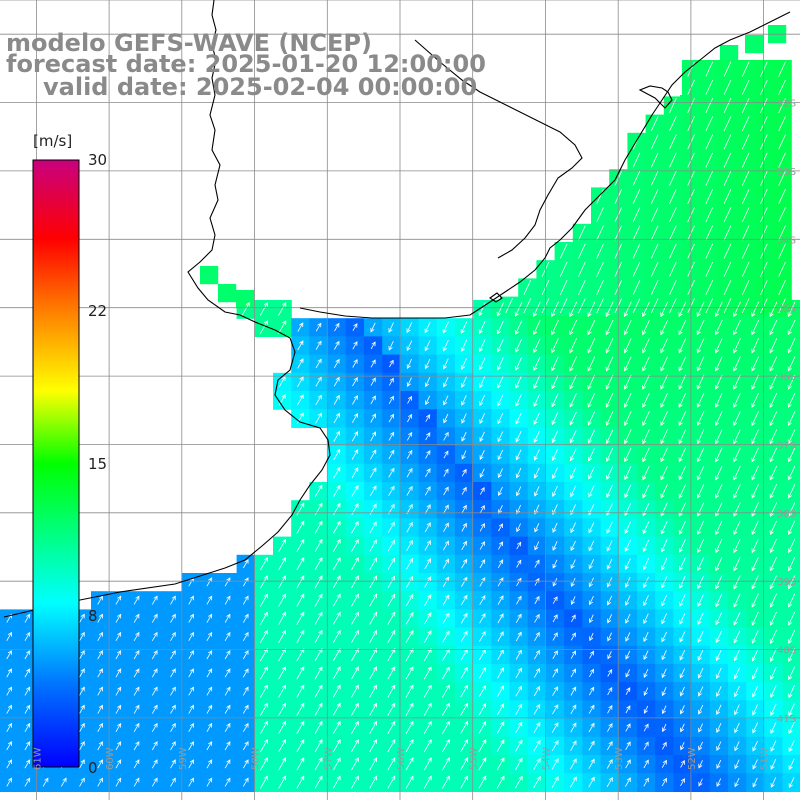 The height and width of the screenshot is (800, 800). What do you see at coordinates (619, 758) in the screenshot?
I see `longitude-label: 53W` at bounding box center [619, 758].